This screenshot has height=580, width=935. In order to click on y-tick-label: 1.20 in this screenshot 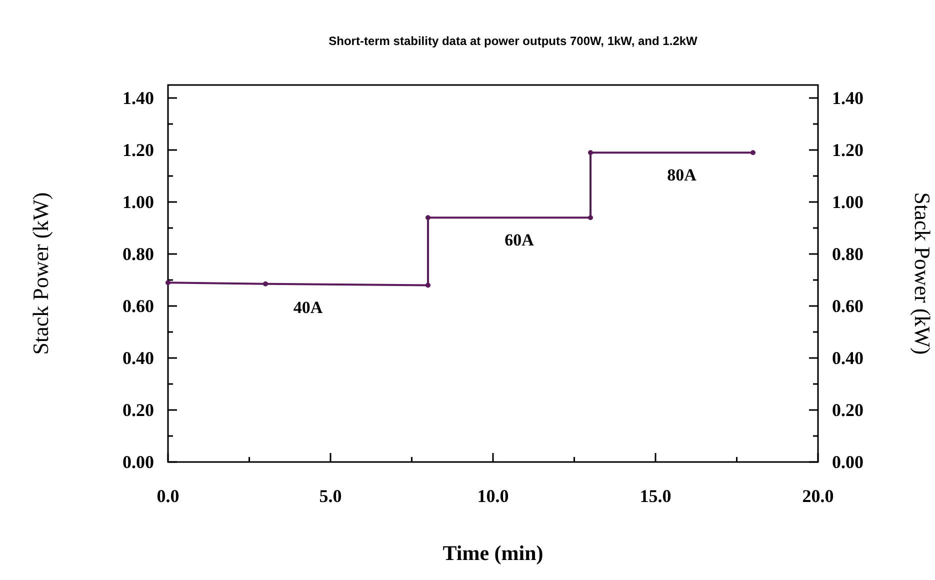, I will do `click(138, 150)`.